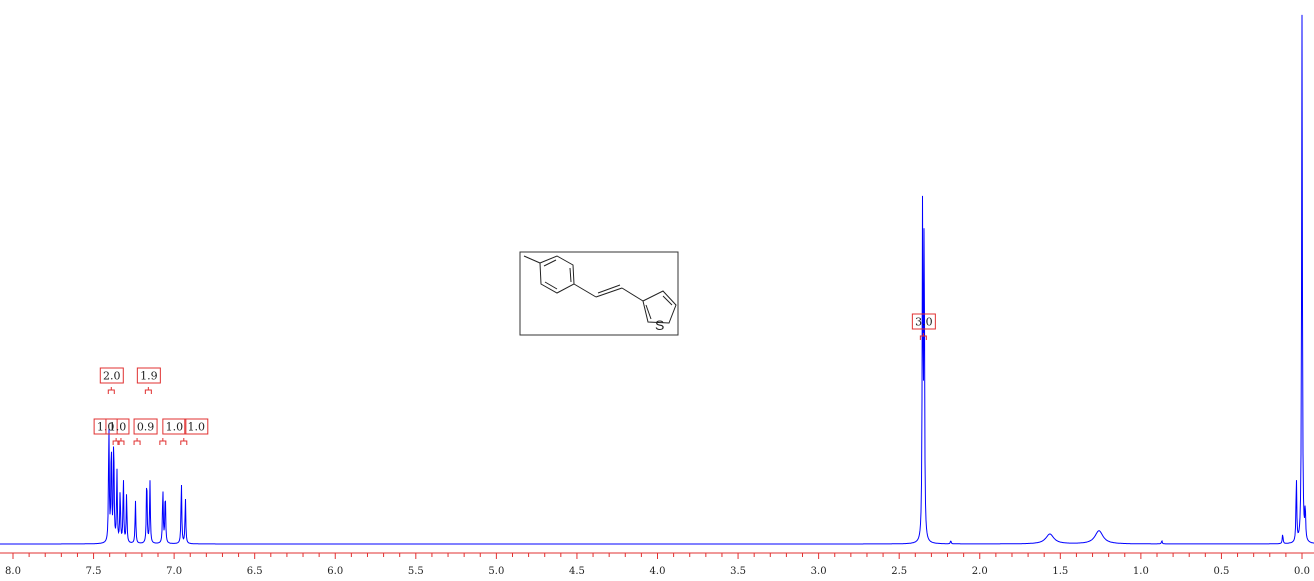 The height and width of the screenshot is (581, 1314). Describe the element at coordinates (738, 571) in the screenshot. I see `x-tick-label: 3.5` at that location.